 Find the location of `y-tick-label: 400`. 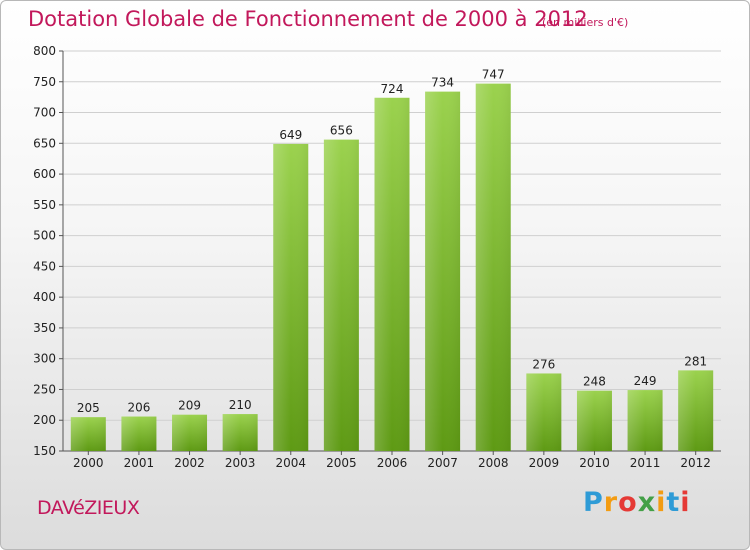

y-tick-label: 400 is located at coordinates (44, 297).